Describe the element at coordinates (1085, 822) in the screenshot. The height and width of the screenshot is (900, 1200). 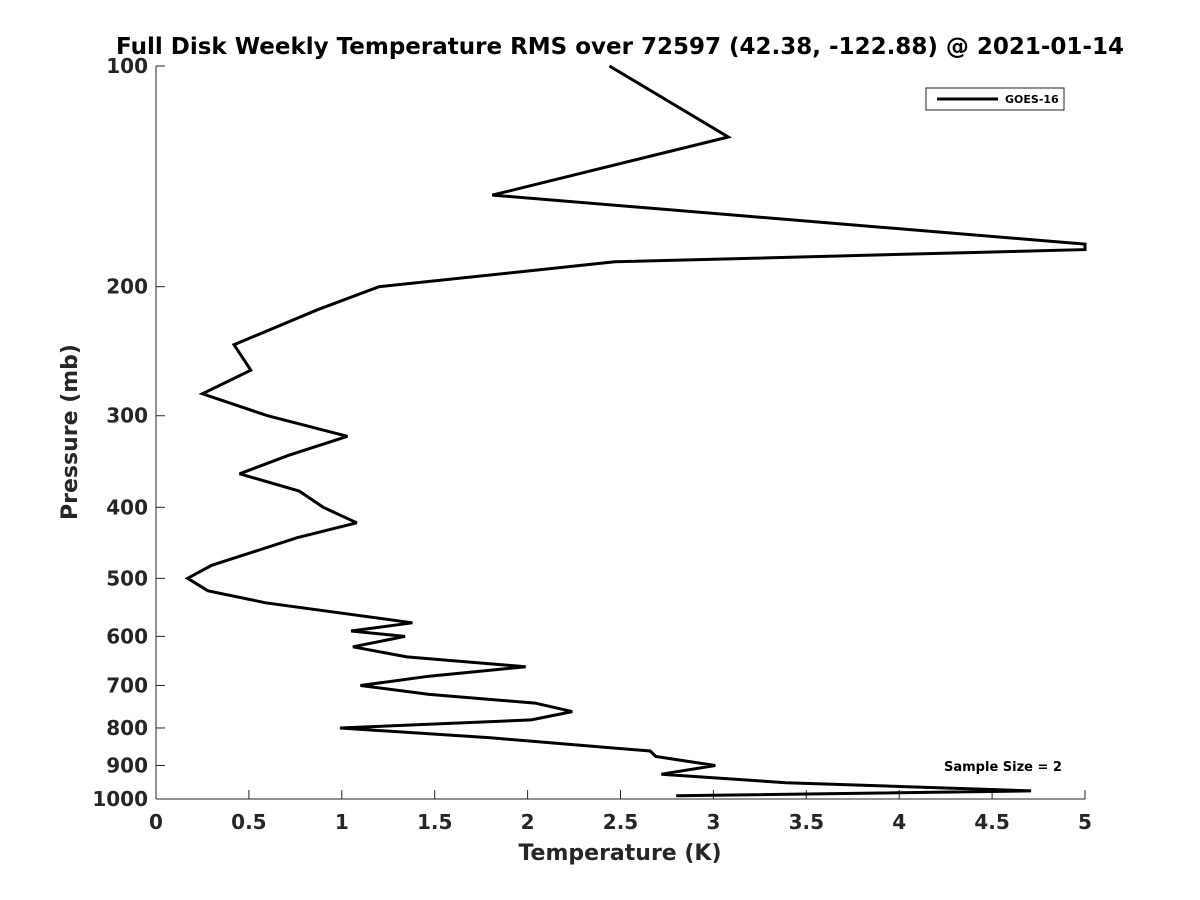
I see `x-tick-label: 5` at that location.